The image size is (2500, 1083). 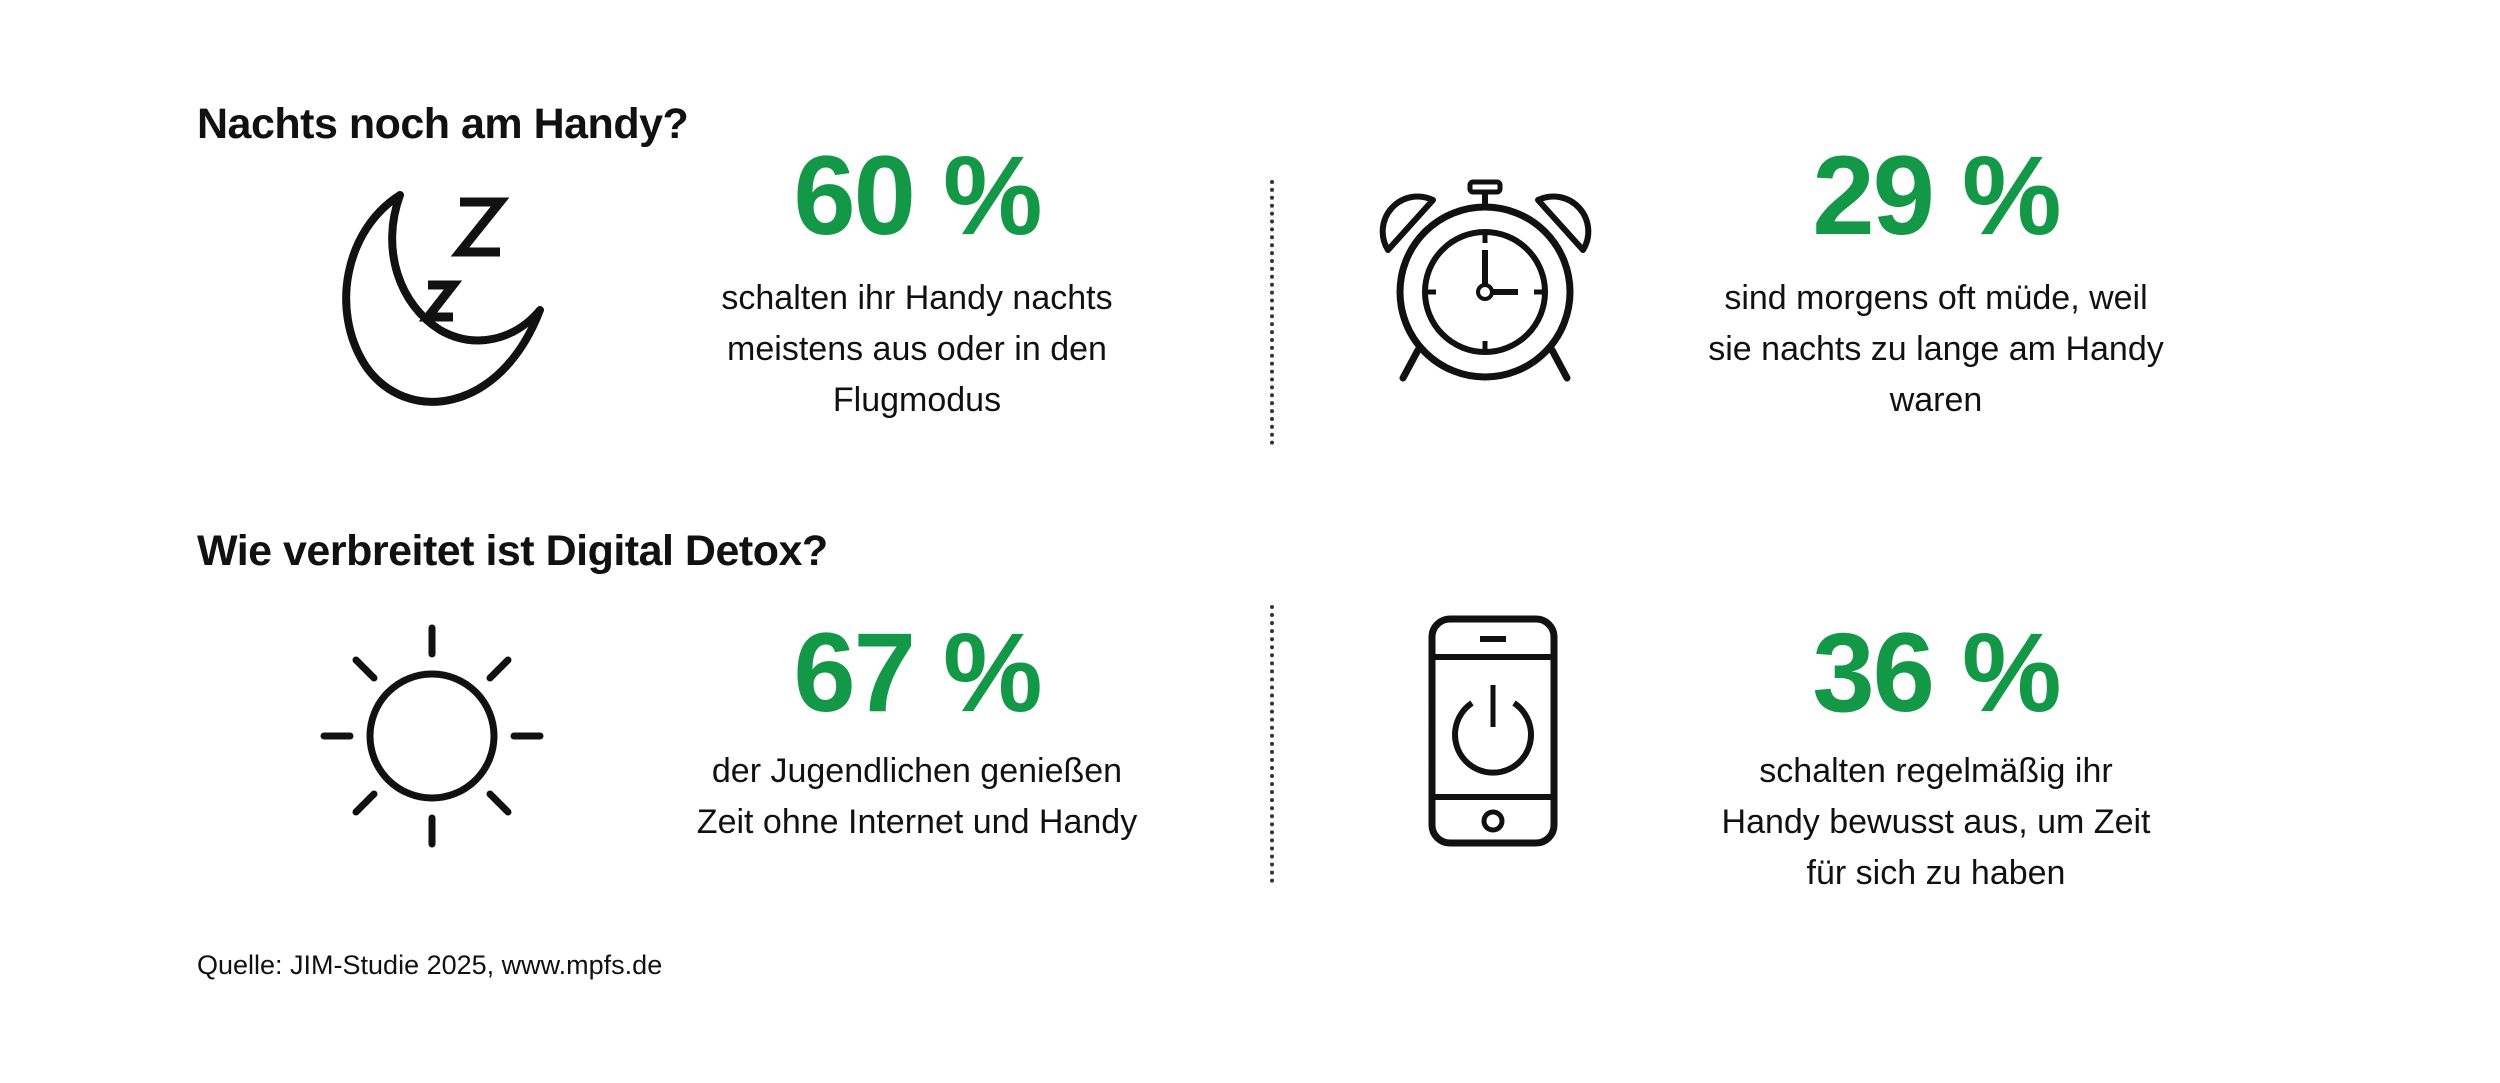 I want to click on stat-value: 36 %, so click(x=1936, y=672).